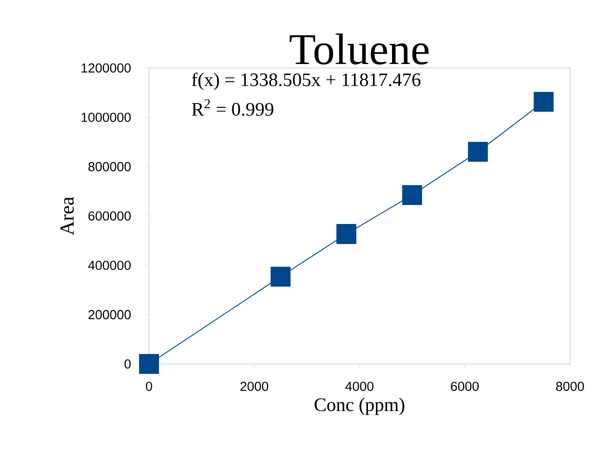 This screenshot has height=458, width=594. What do you see at coordinates (127, 364) in the screenshot?
I see `y-tick-label: 0` at bounding box center [127, 364].